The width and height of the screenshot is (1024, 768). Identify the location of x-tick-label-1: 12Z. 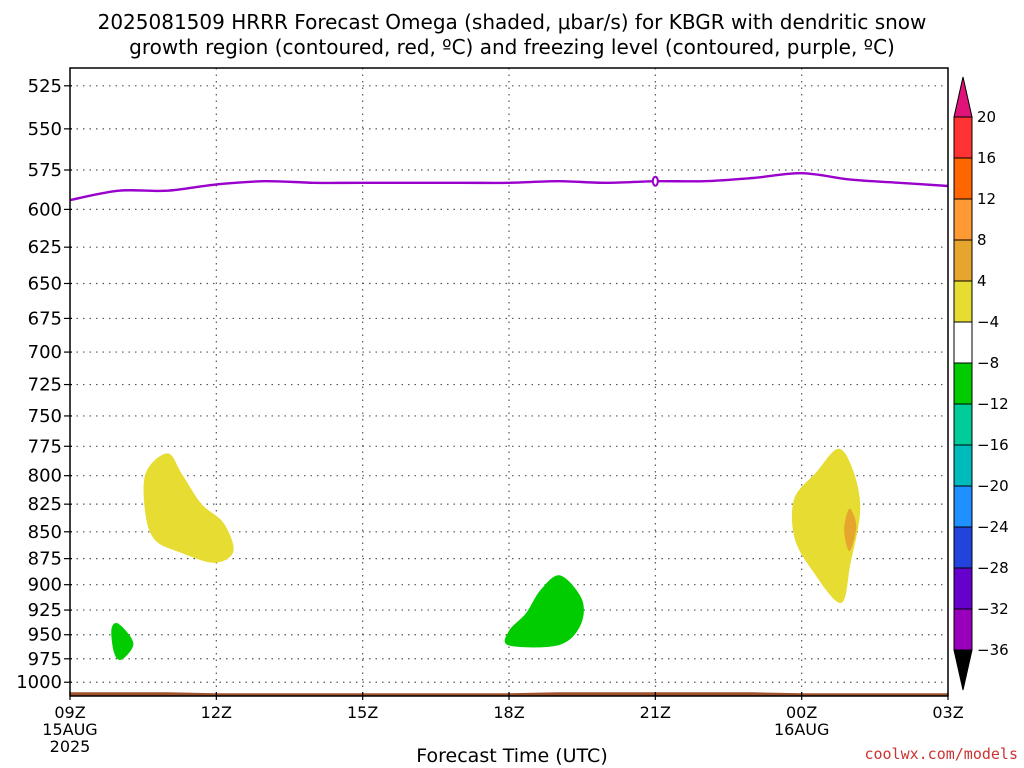
(216, 712).